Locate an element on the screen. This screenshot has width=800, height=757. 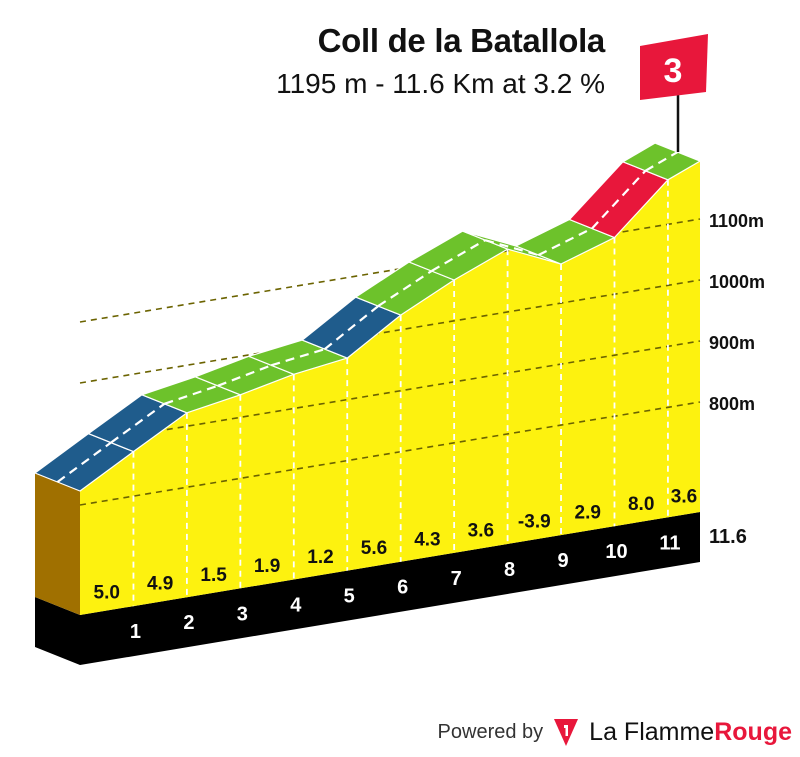
distance-base-side is located at coordinates (57, 631).